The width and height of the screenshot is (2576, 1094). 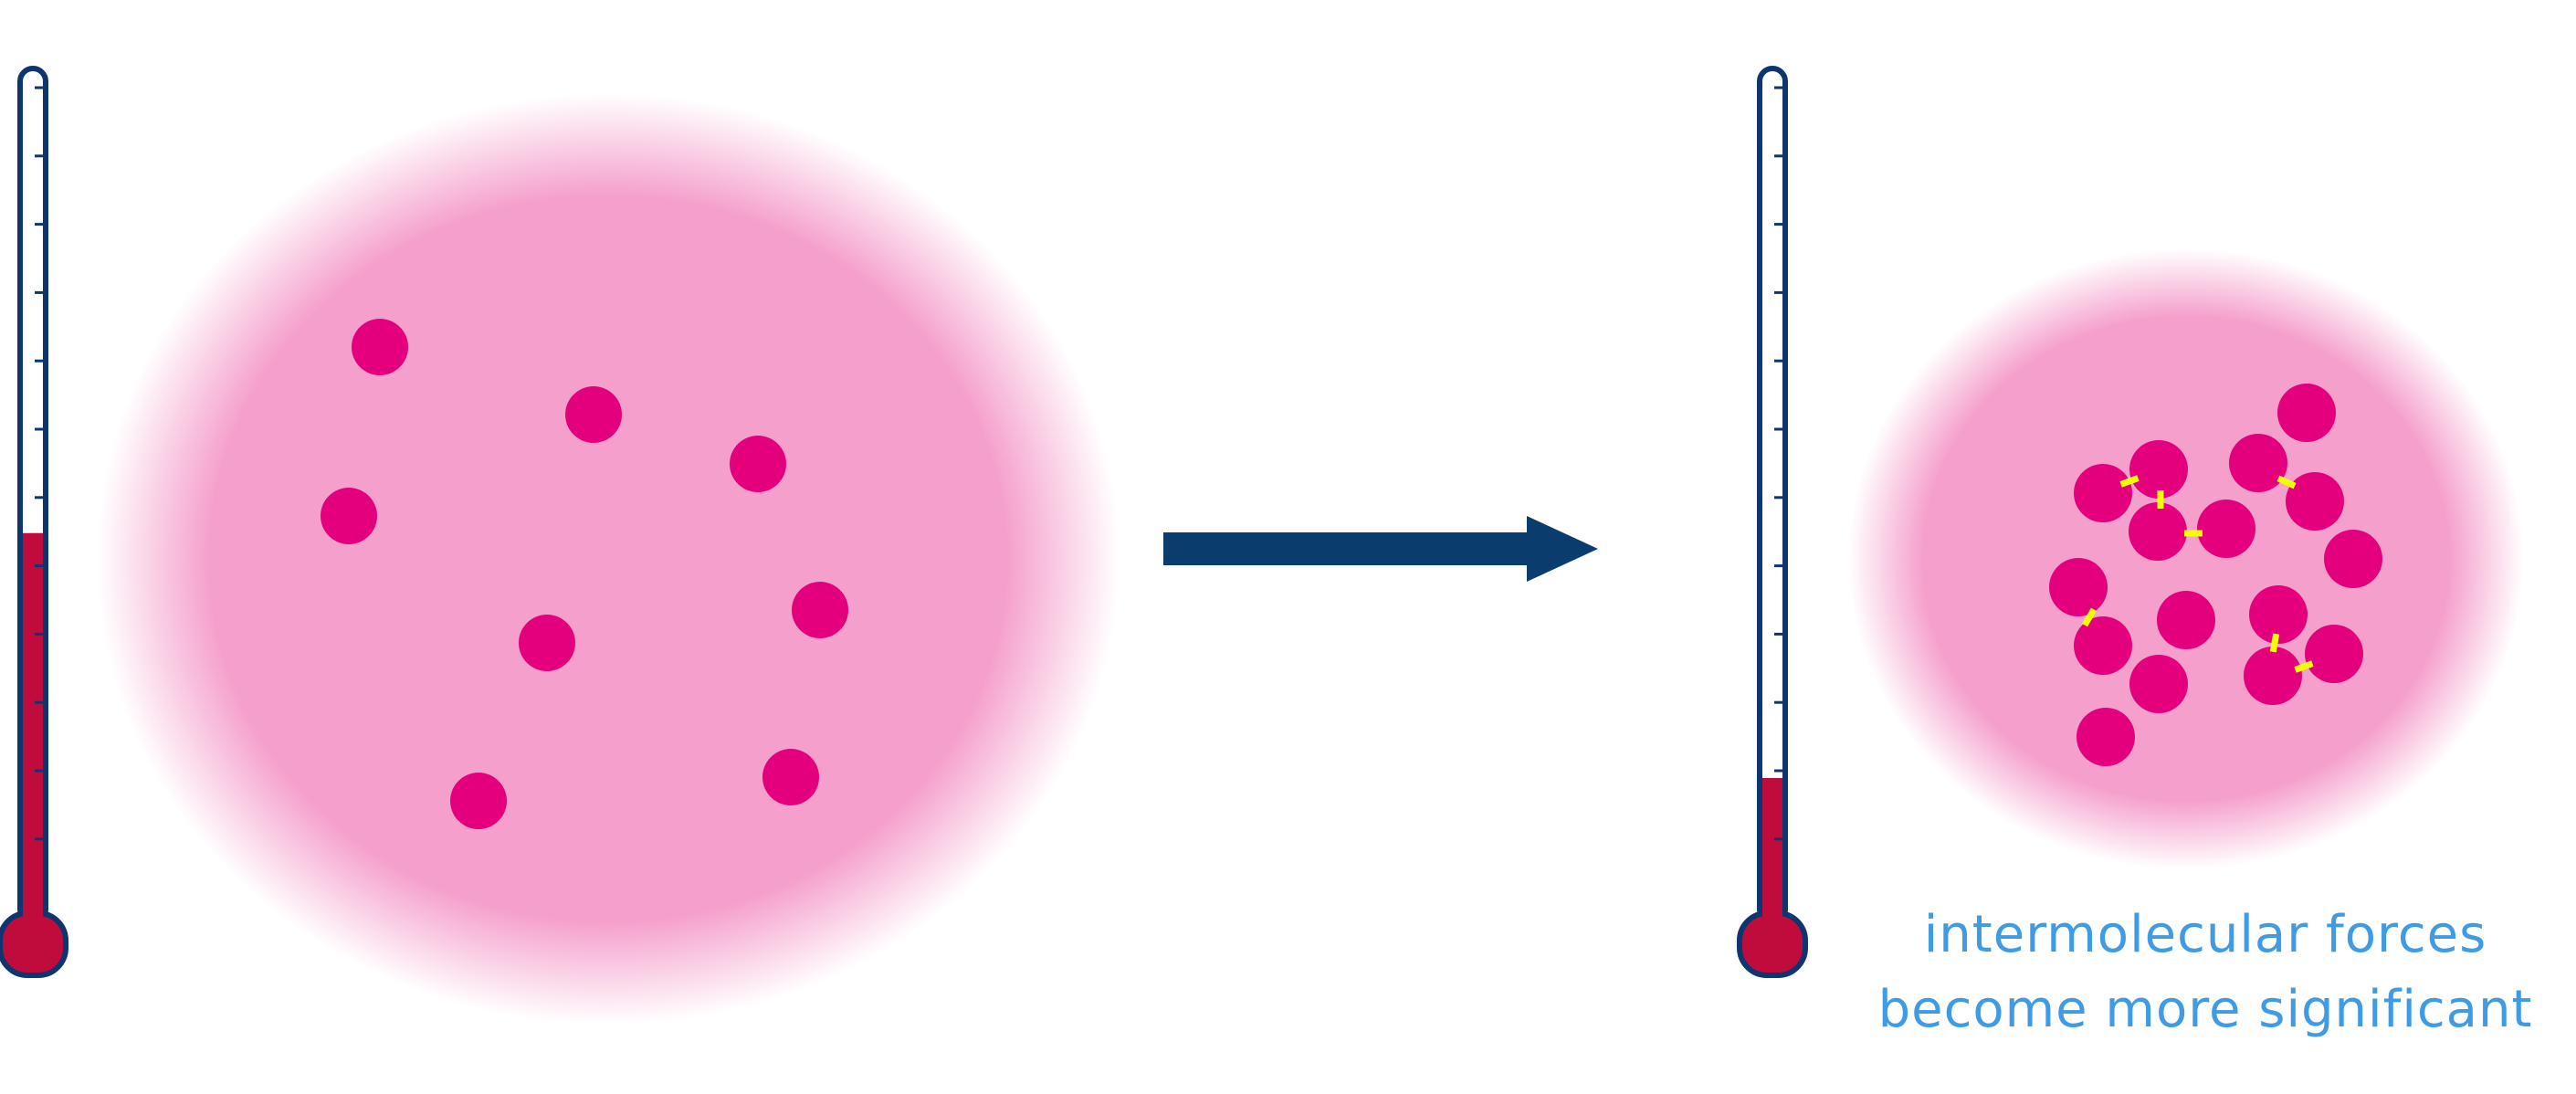 I want to click on thermometer-before, so click(x=34, y=522).